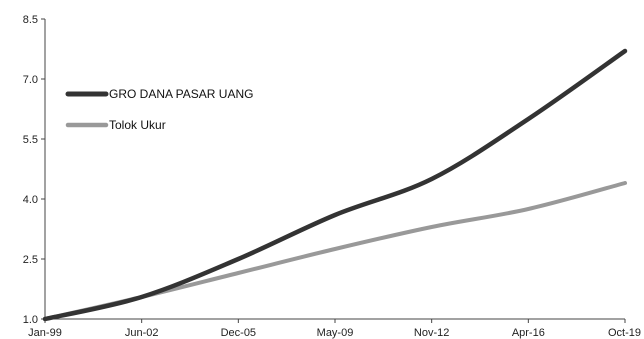  I want to click on x-tick-label: May-09, so click(335, 333).